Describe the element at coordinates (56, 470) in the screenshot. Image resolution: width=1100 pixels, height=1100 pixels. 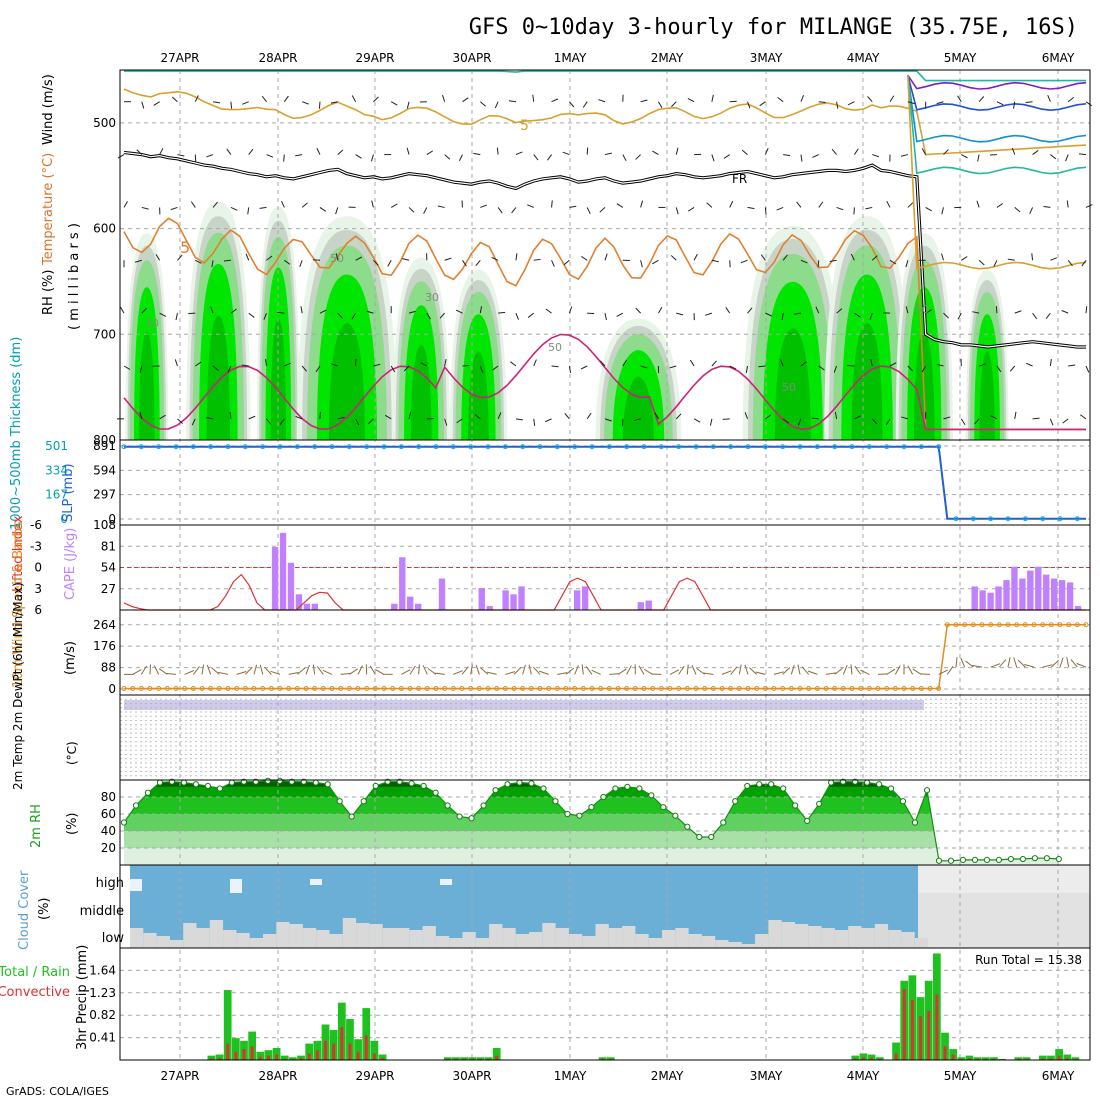
I see `thick-tick-label: 334` at that location.